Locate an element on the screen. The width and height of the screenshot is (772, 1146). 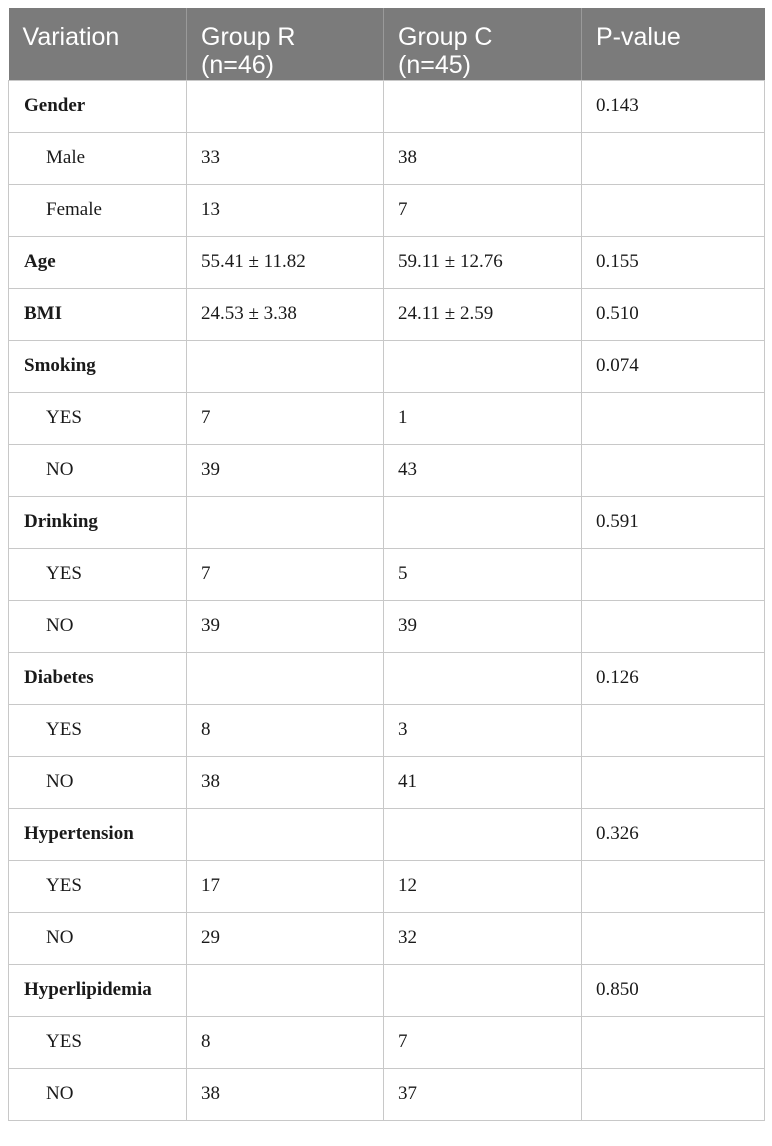
table-row: NO 38 41 is located at coordinates (386, 782).